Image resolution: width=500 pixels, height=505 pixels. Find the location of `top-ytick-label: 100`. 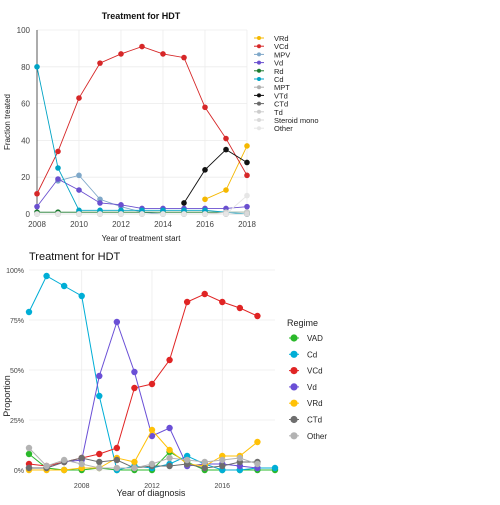

top-ytick-label: 100 is located at coordinates (24, 30).